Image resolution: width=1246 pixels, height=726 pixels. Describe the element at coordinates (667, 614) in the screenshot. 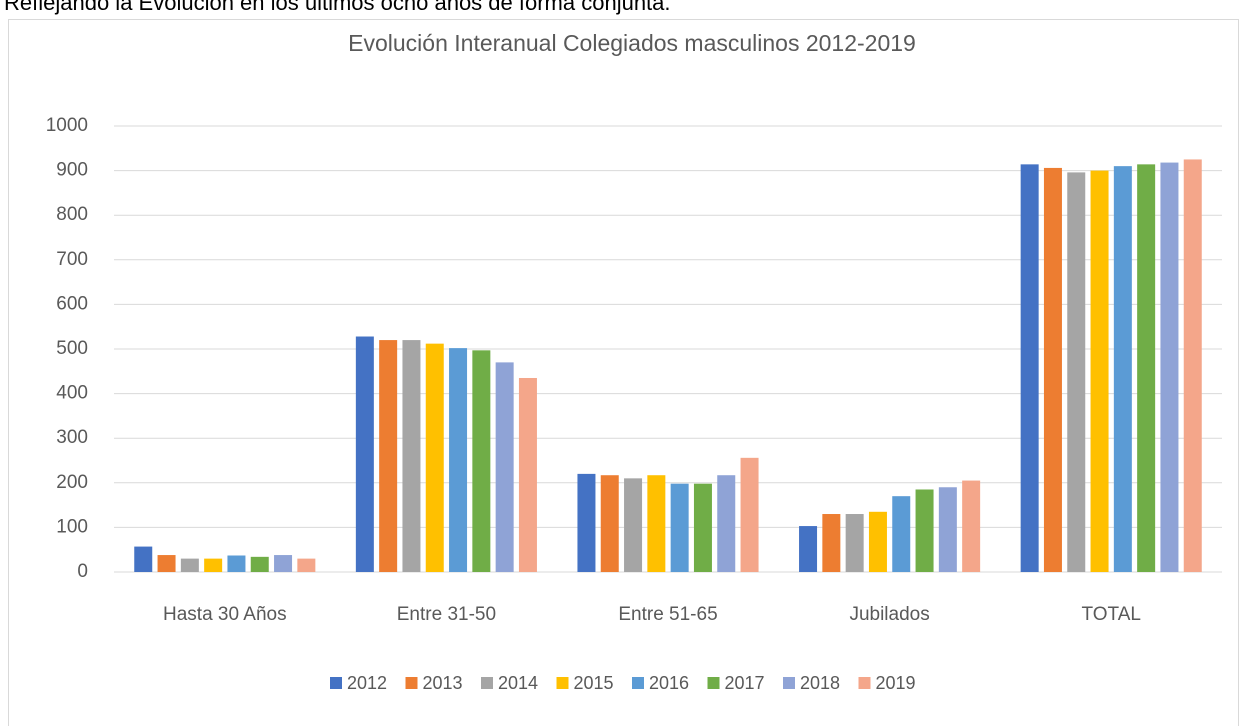

I see `x-tick-label: Entre 51-65` at that location.